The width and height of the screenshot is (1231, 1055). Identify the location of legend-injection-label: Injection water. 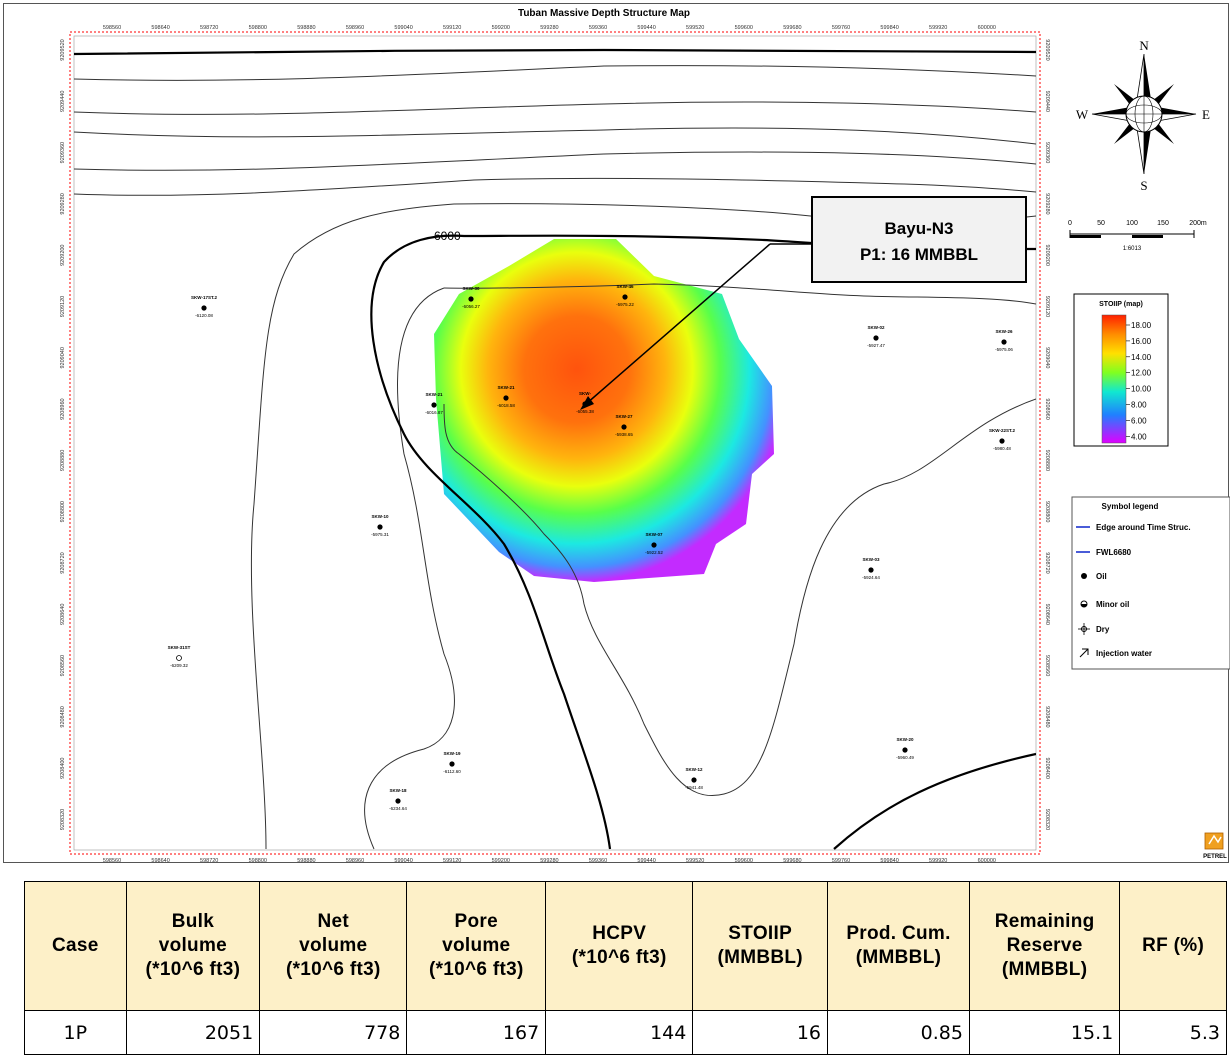
(1124, 653).